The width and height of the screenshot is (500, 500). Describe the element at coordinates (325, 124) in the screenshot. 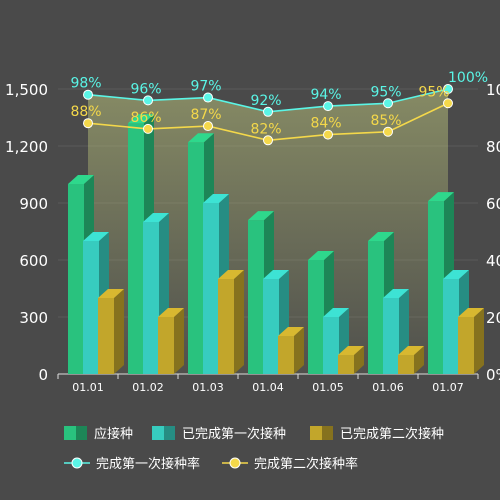

I see `rate-label: 84%` at that location.